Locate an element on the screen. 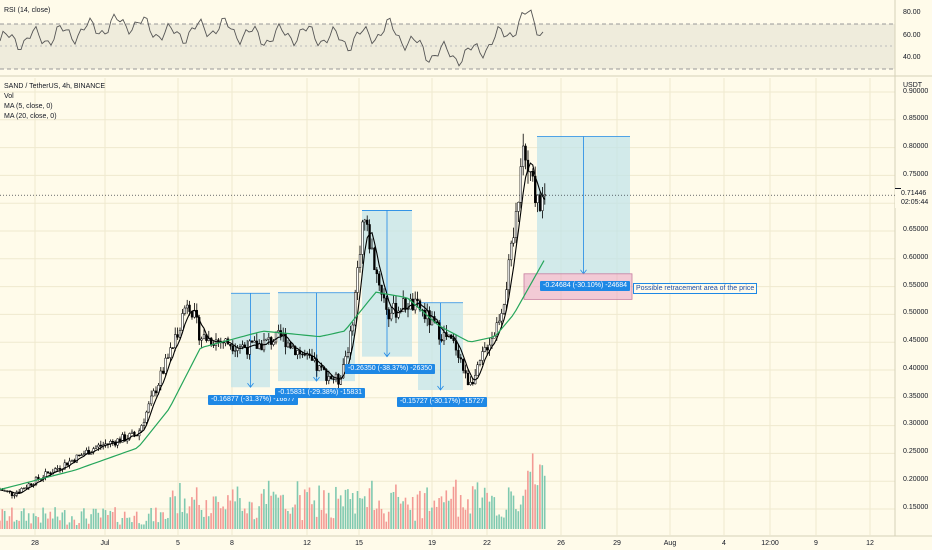  retracement-annotation: Possible retracement area of the price is located at coordinates (695, 288).